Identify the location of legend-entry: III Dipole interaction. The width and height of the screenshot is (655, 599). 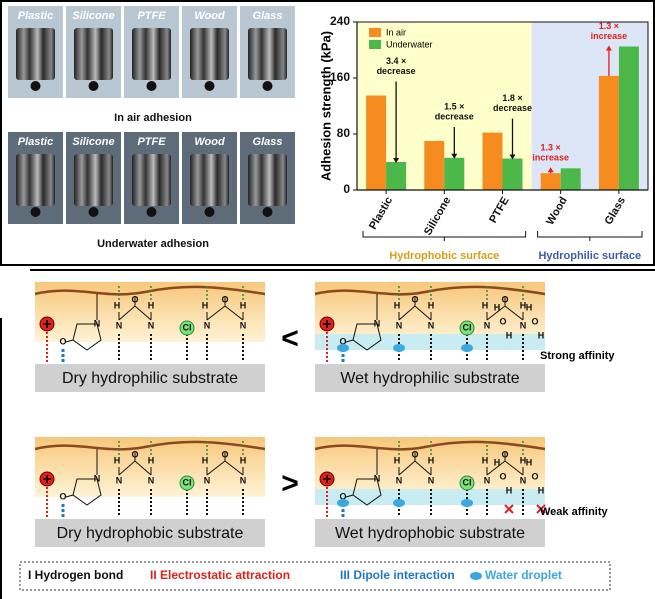
(397, 575).